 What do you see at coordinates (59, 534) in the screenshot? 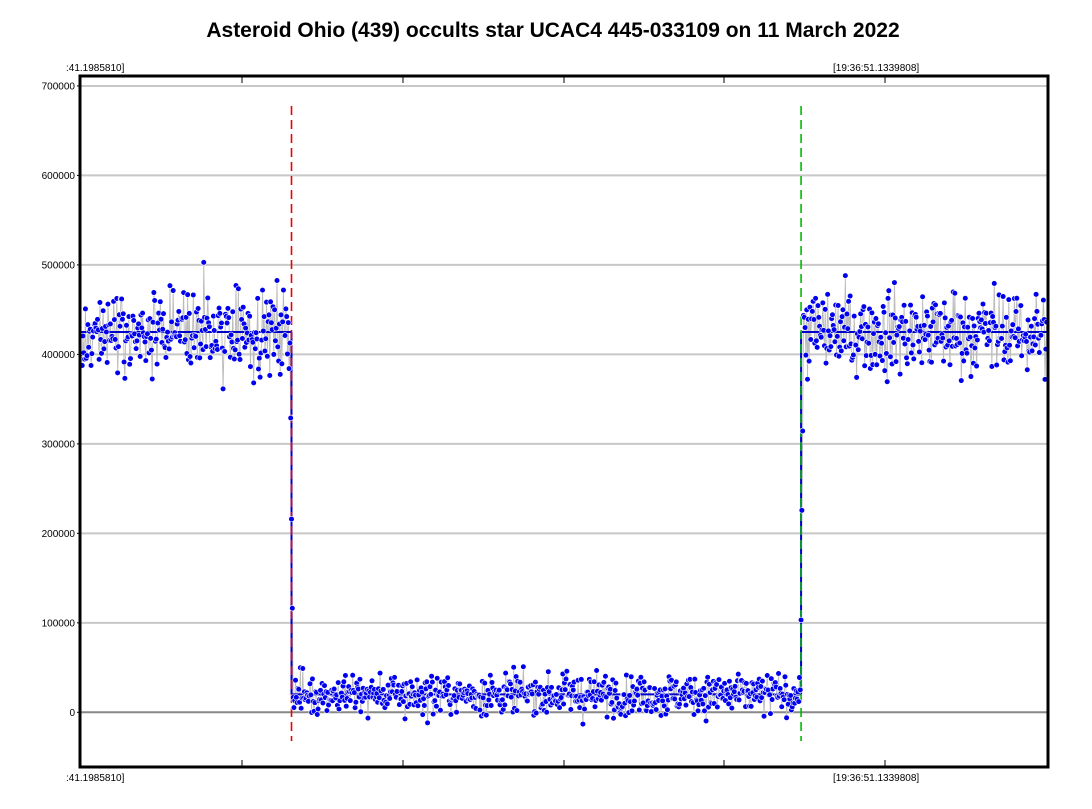
I see `y-tick-label: 200000` at bounding box center [59, 534].